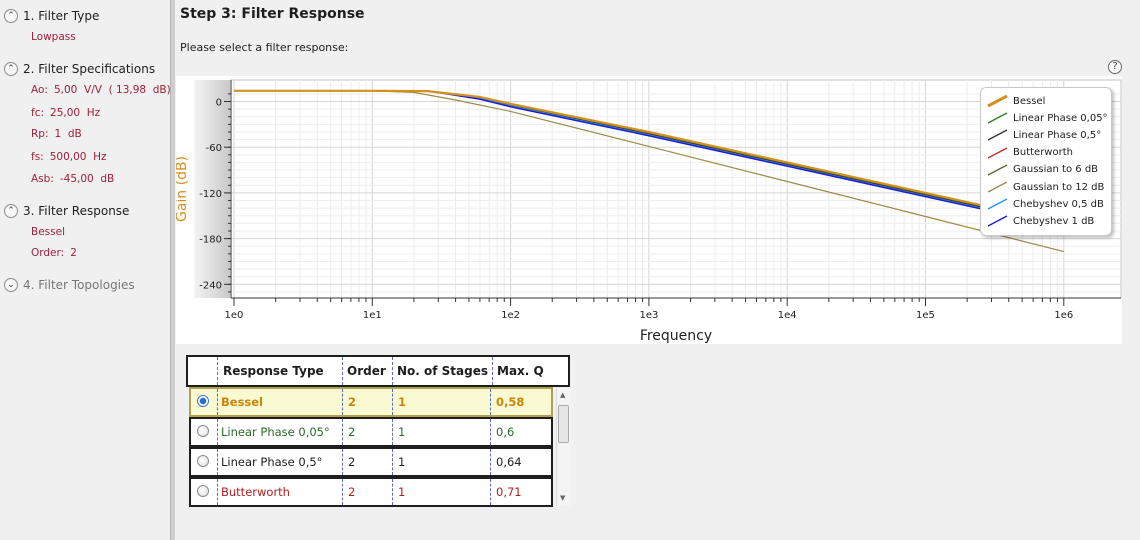 The height and width of the screenshot is (540, 1140). What do you see at coordinates (509, 462) in the screenshot?
I see `cell-maxq: 0,64` at bounding box center [509, 462].